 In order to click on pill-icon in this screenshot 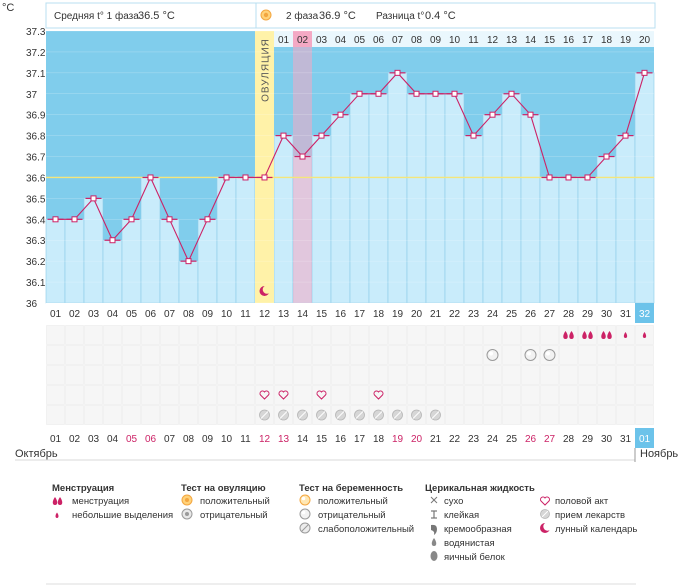, I will do `click(435, 415)`.